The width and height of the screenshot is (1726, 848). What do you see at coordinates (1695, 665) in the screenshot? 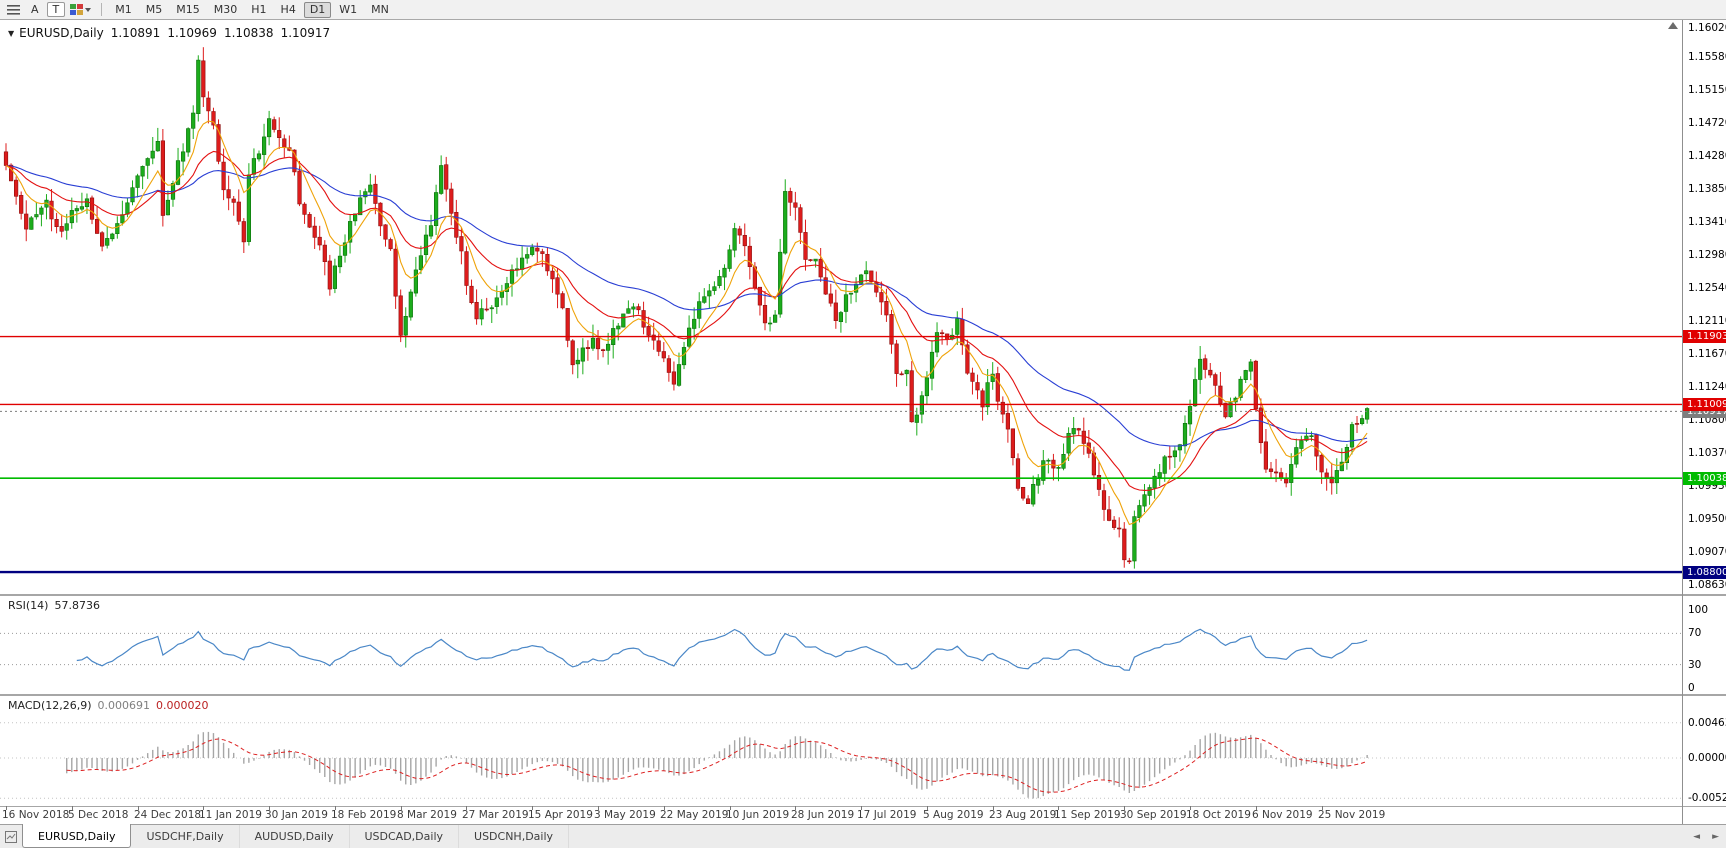
I see `rsi-tick-label: 30` at bounding box center [1695, 665].